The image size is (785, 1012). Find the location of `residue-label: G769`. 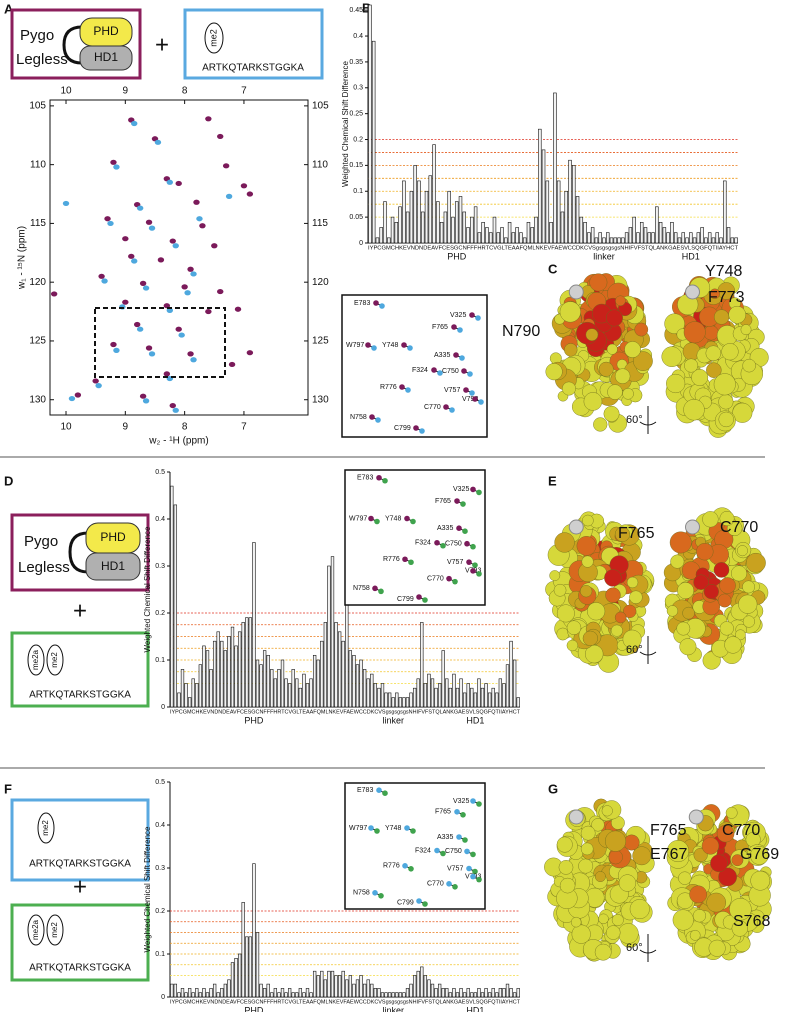

residue-label: G769 is located at coordinates (759, 854).